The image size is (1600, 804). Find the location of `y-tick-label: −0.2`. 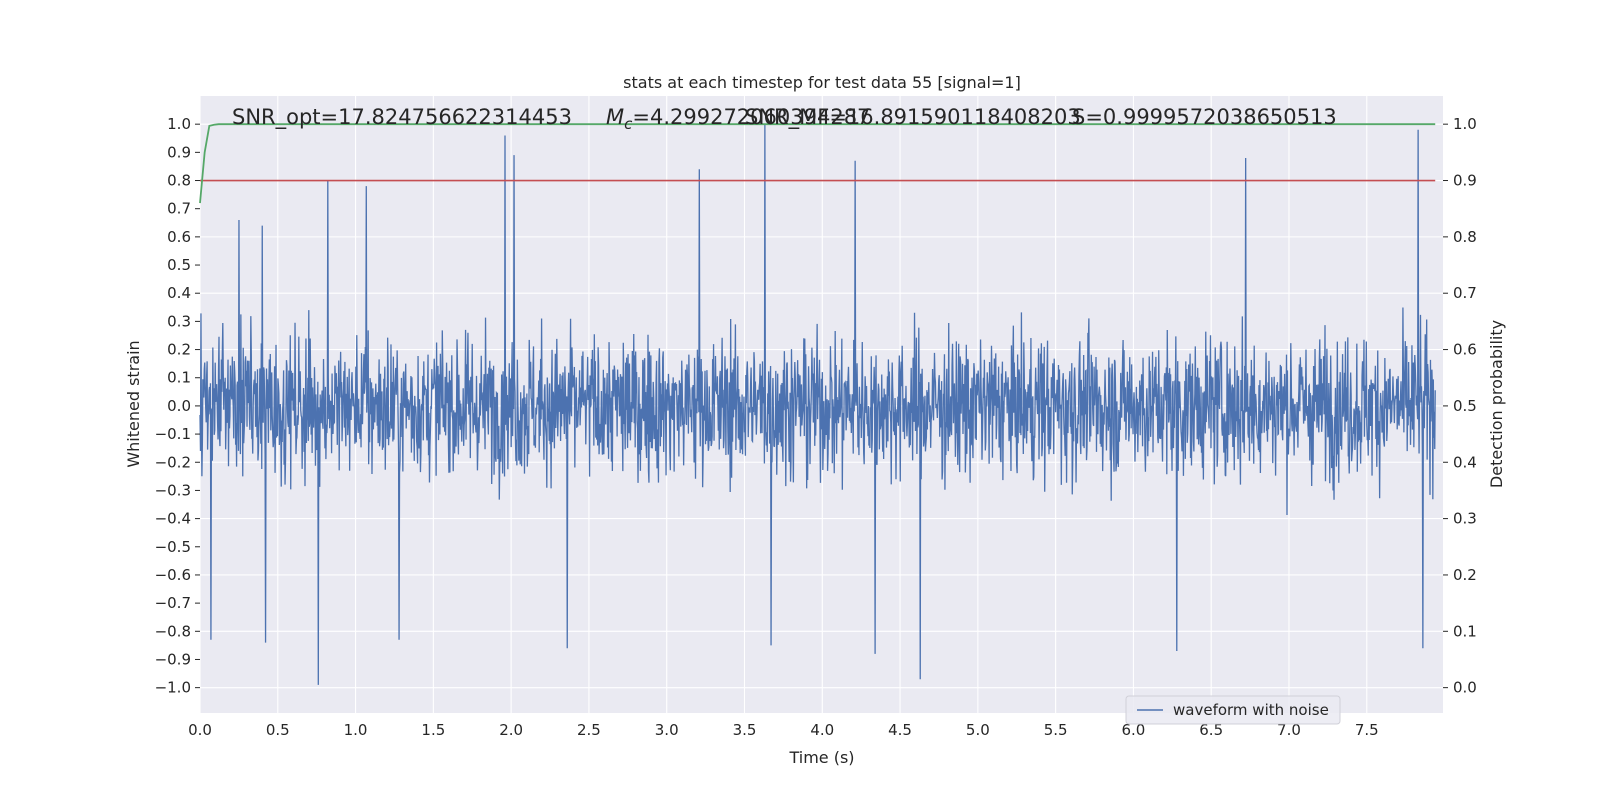

y-tick-label: −0.2 is located at coordinates (173, 462).